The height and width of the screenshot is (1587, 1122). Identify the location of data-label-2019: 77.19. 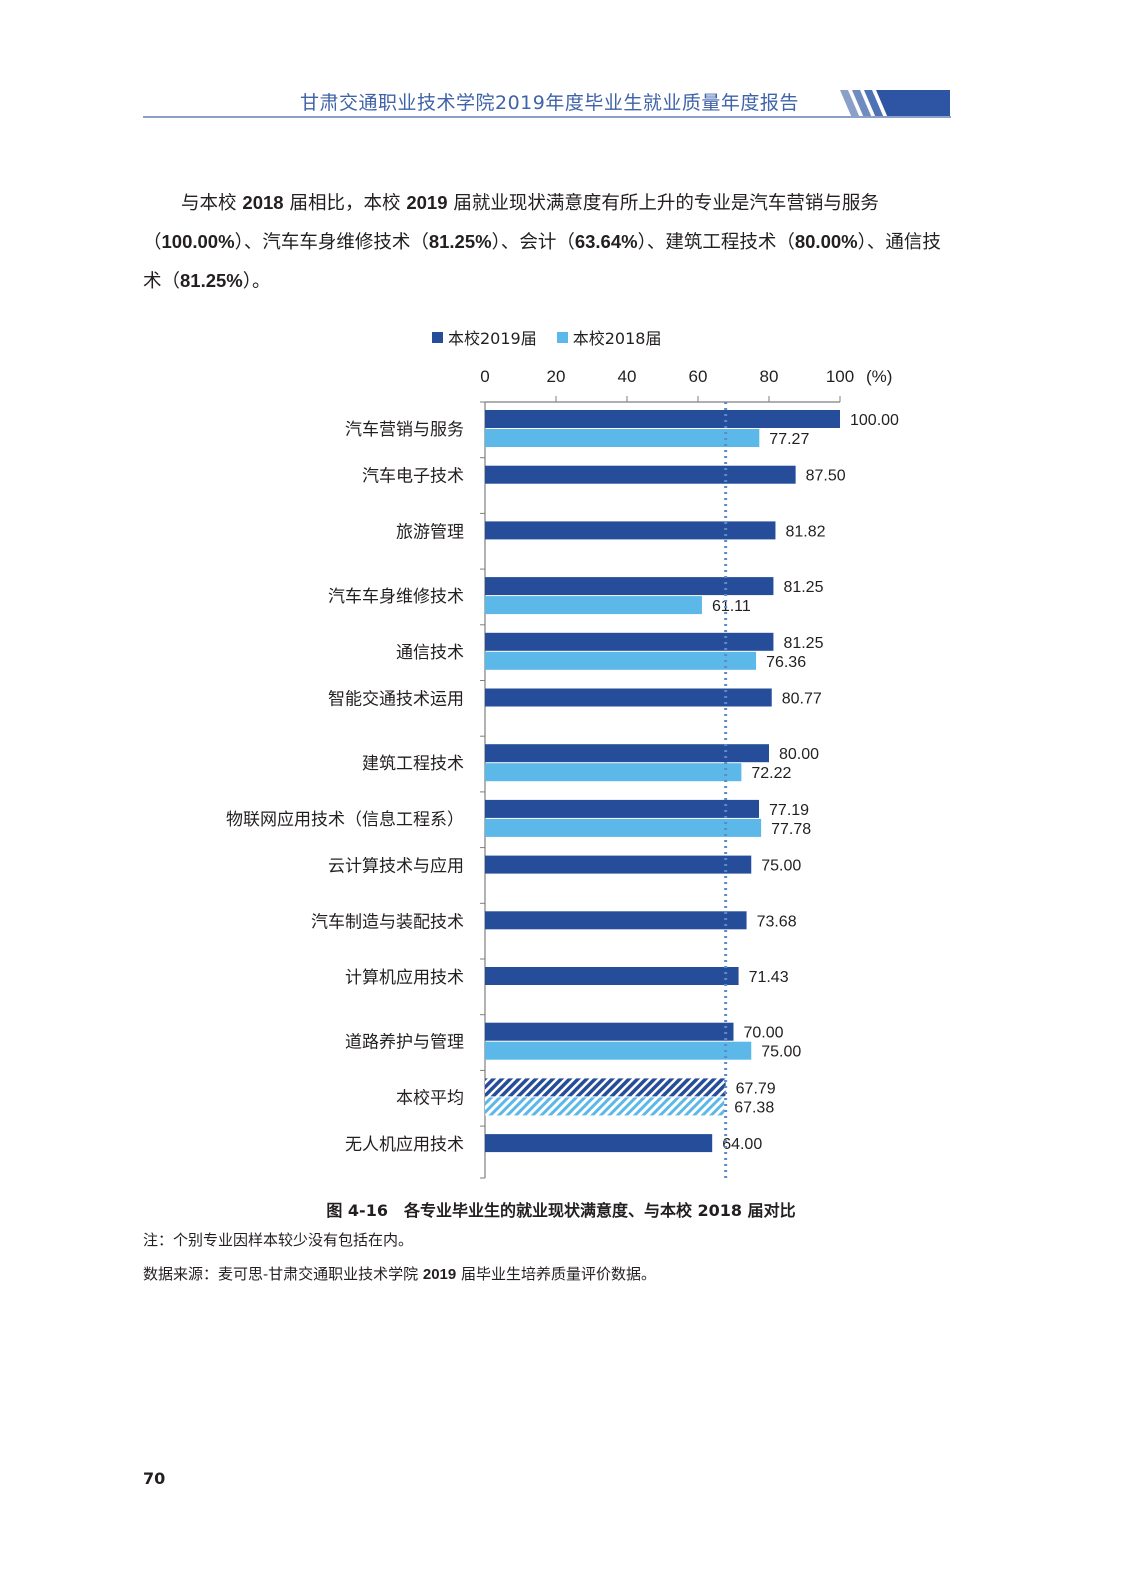
(789, 810).